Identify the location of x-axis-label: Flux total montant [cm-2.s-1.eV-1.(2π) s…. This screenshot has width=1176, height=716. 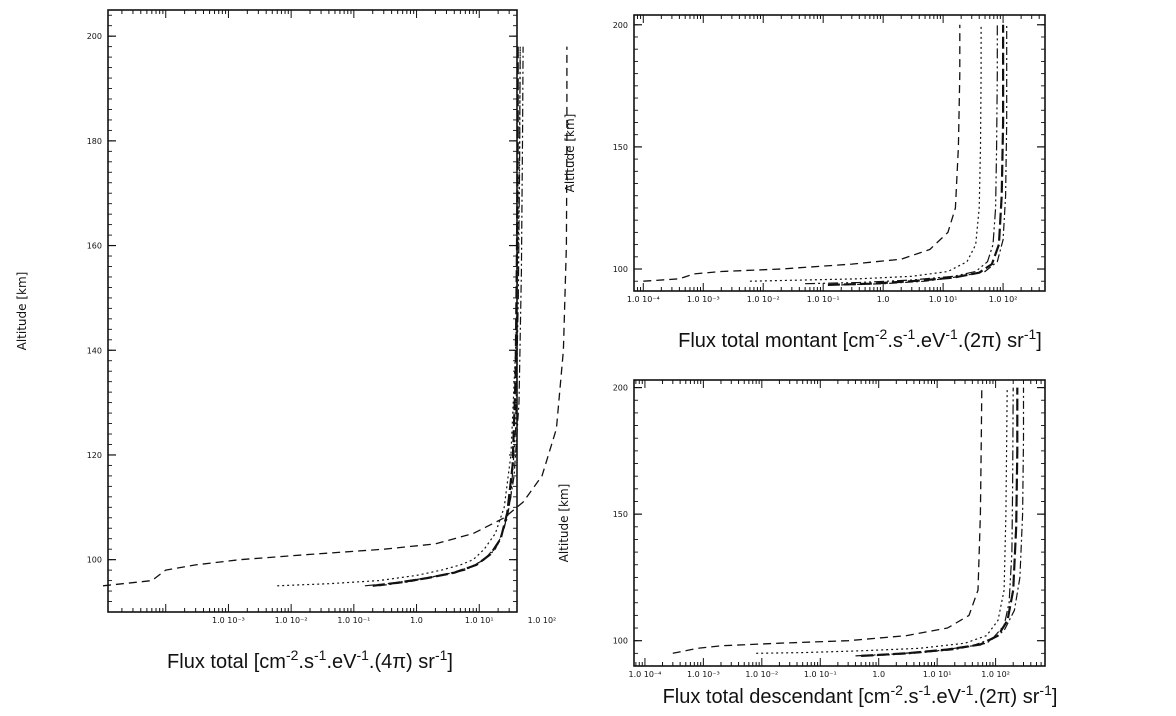
(860, 339).